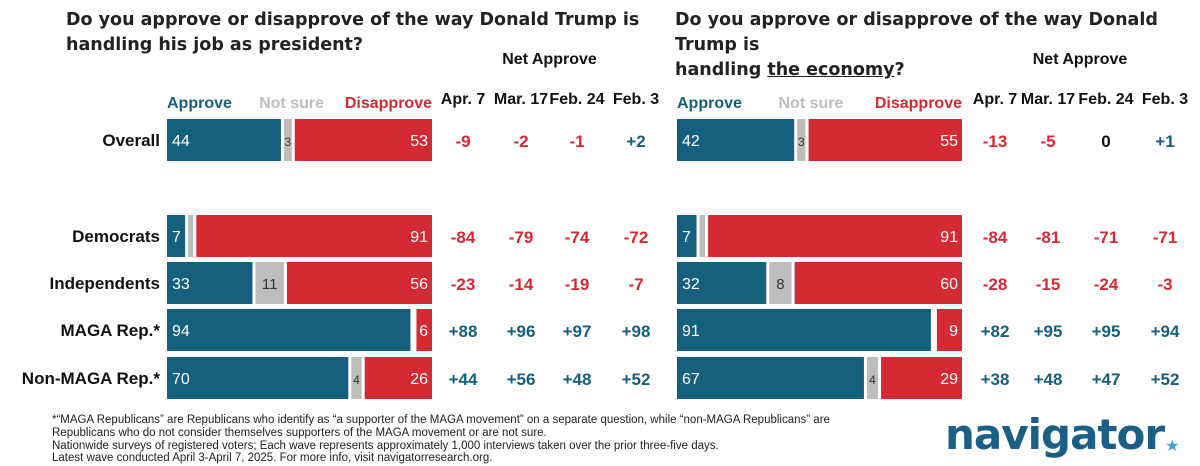 This screenshot has width=1200, height=466. I want to click on category-label: MAGA Rep.*, so click(111, 330).